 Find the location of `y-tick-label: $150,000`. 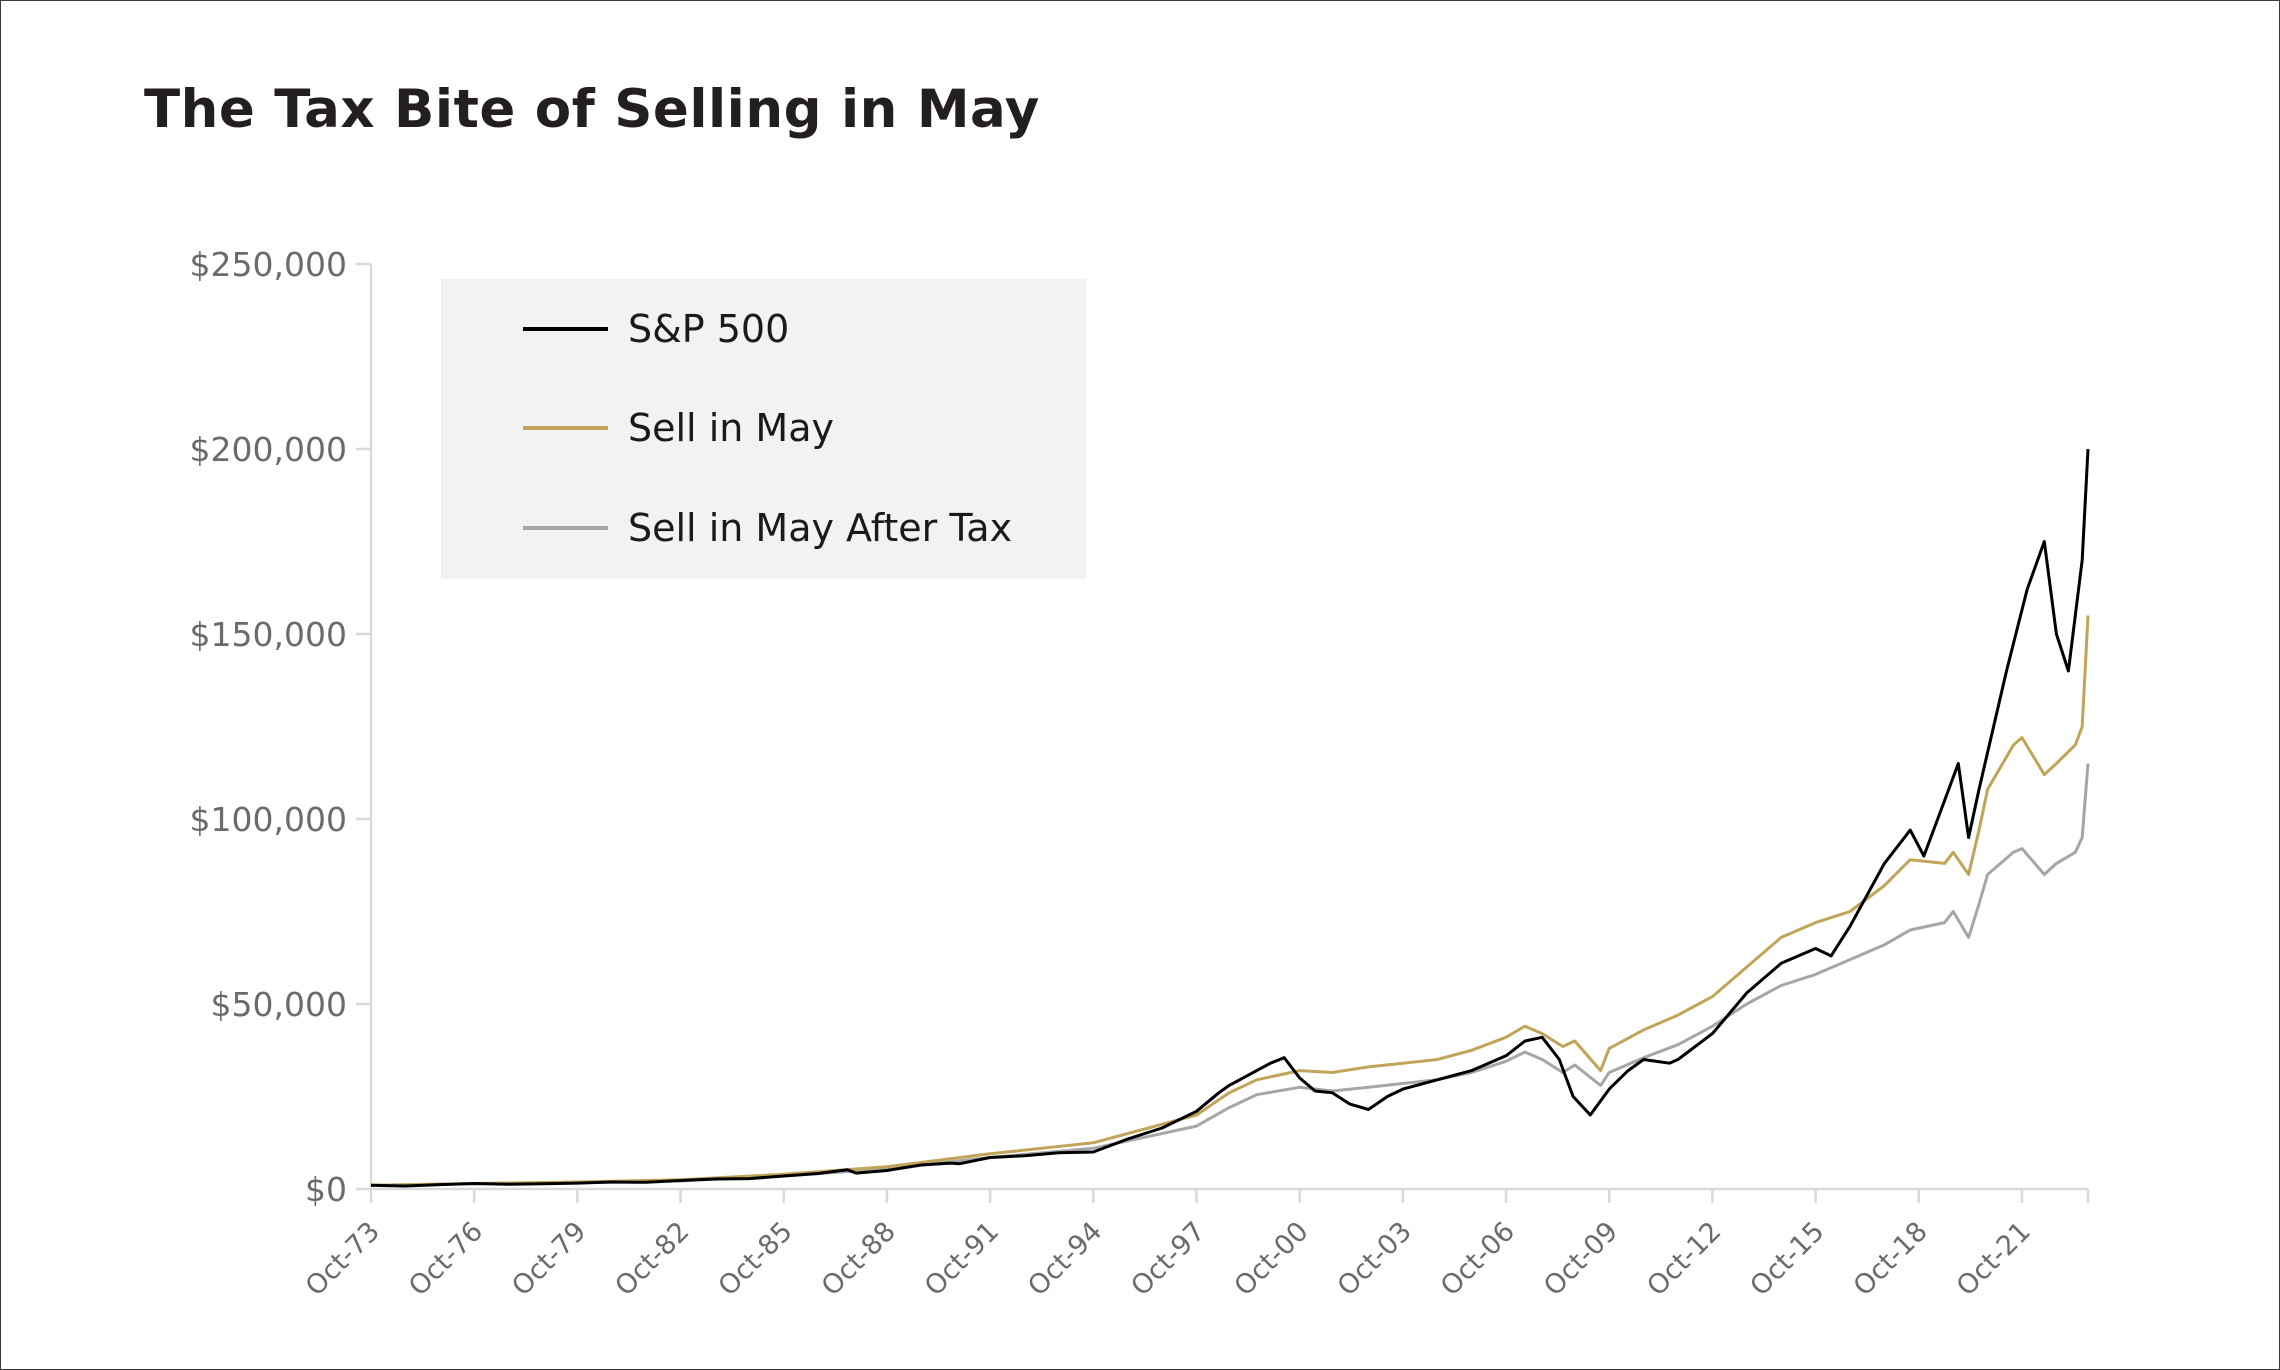

y-tick-label: $150,000 is located at coordinates (268, 634).